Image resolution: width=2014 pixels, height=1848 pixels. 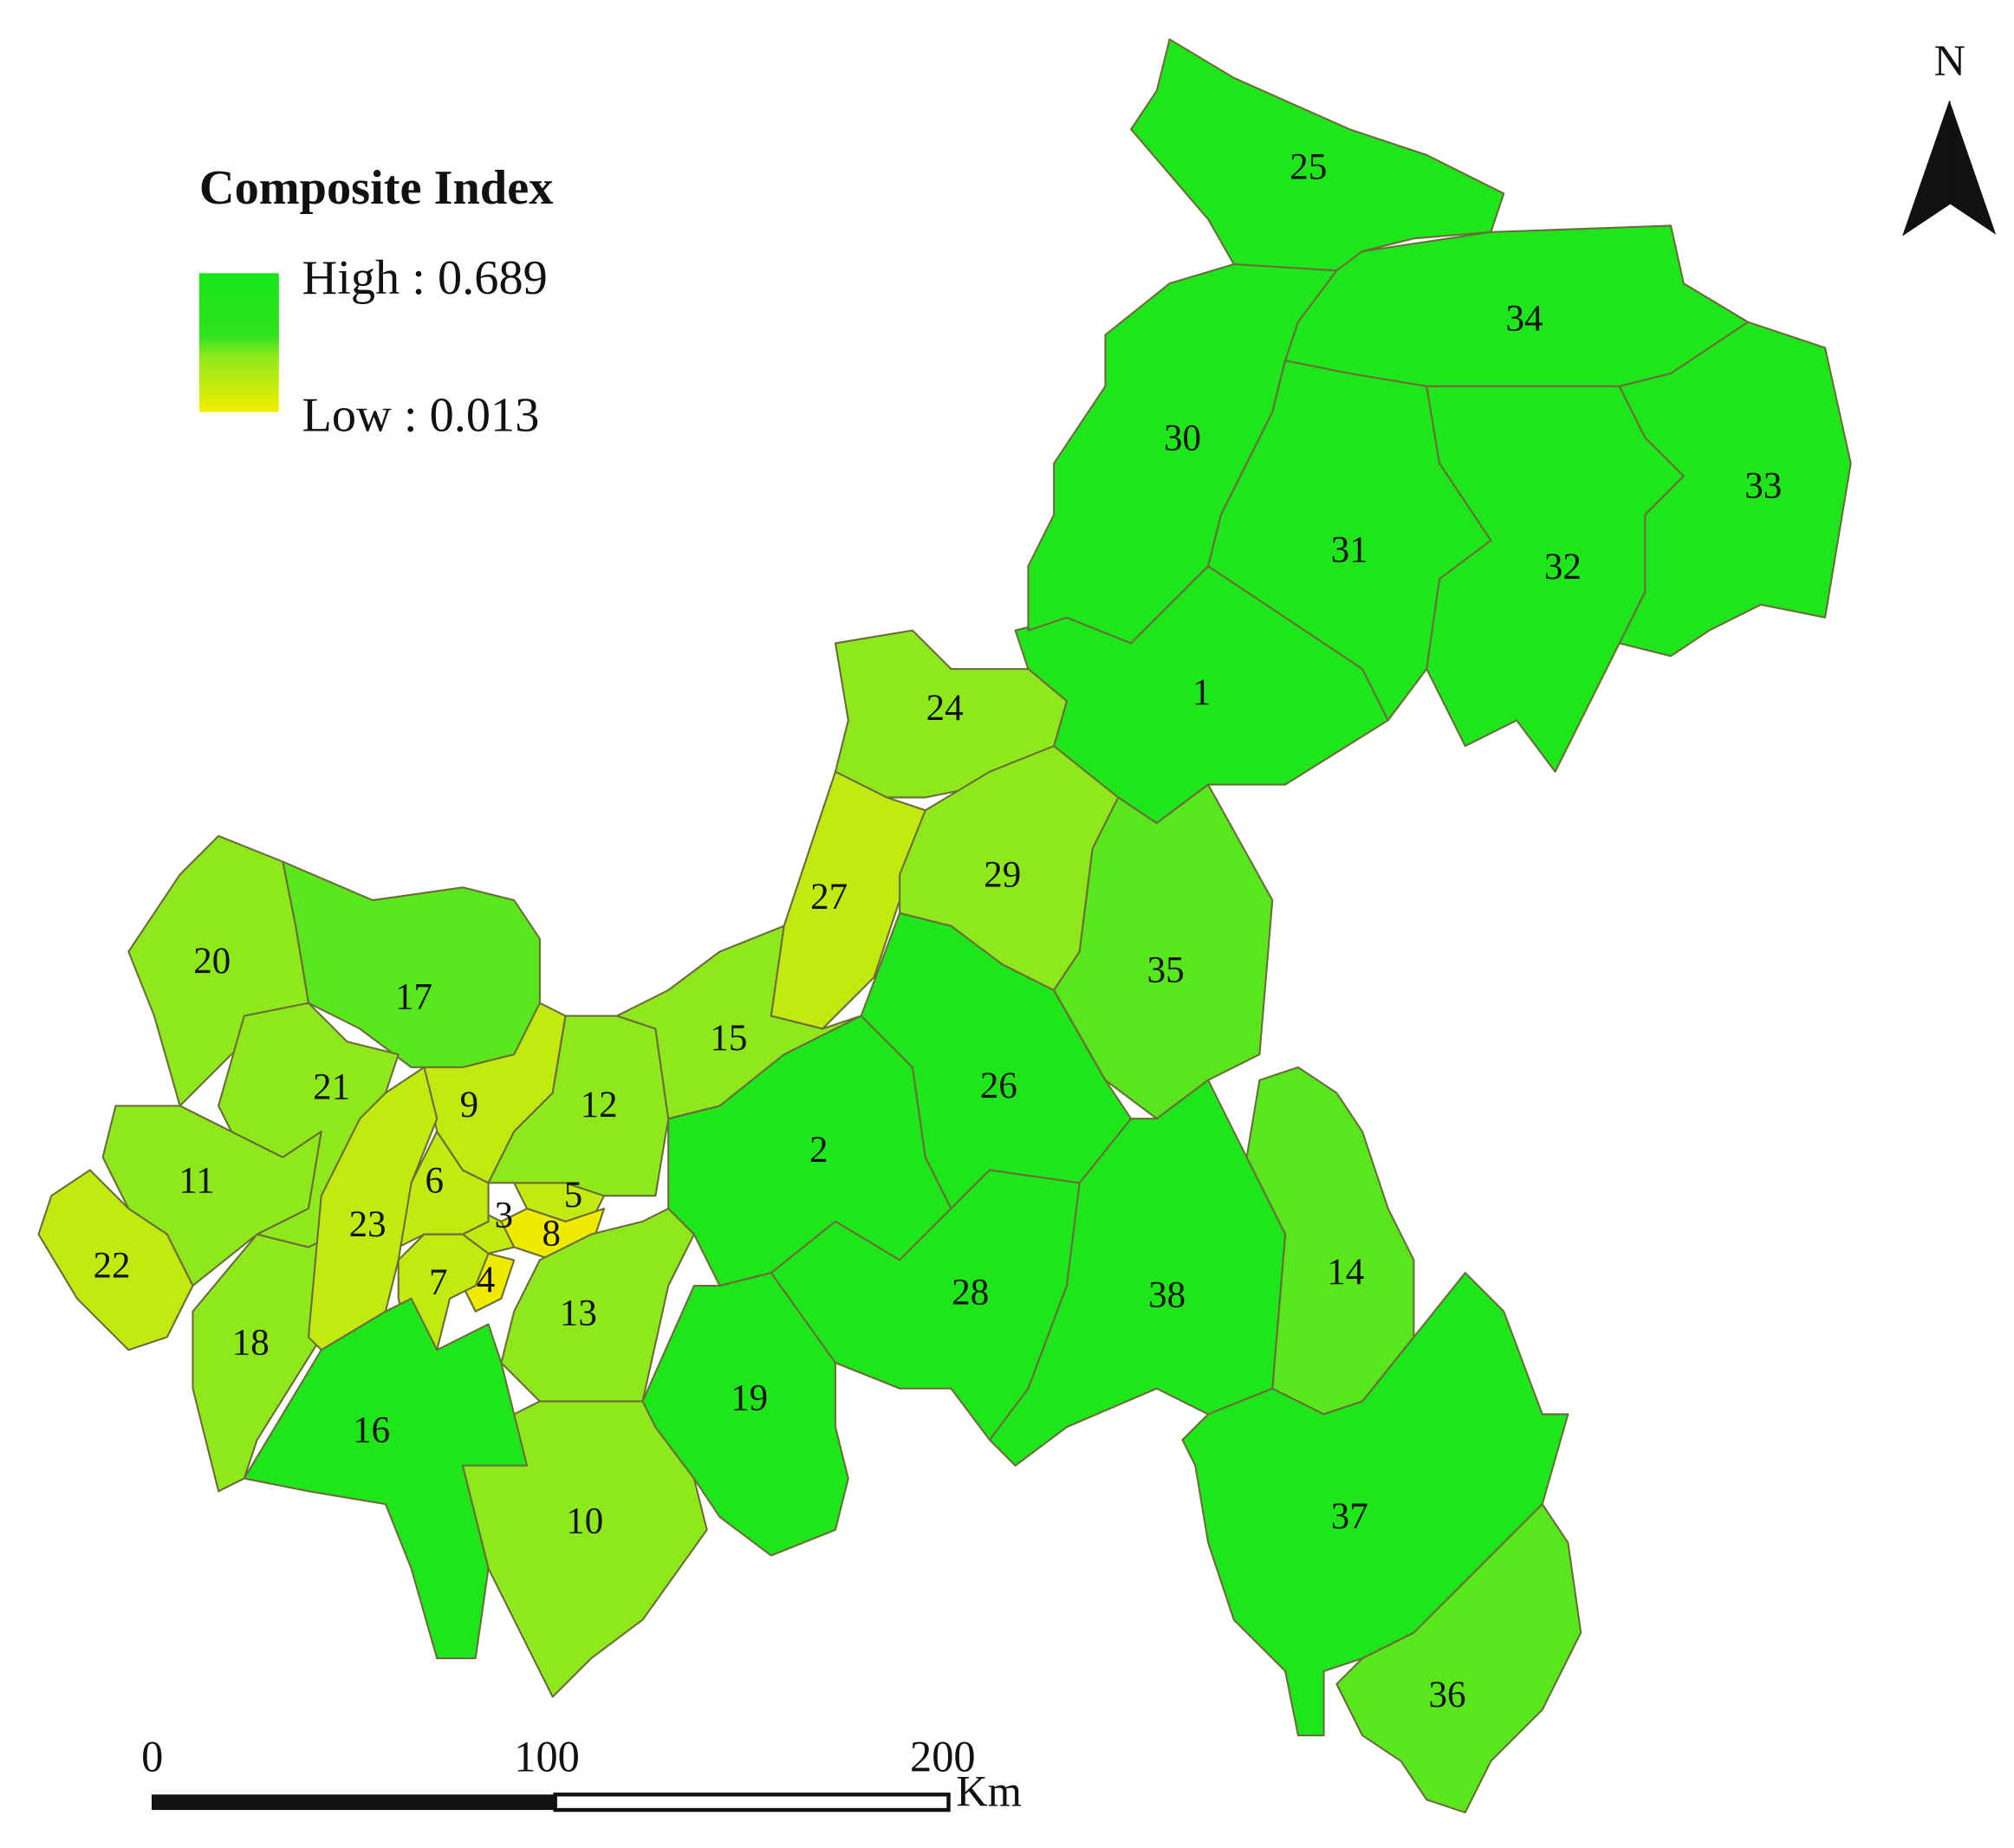 I want to click on region-label-19: 19, so click(x=749, y=1398).